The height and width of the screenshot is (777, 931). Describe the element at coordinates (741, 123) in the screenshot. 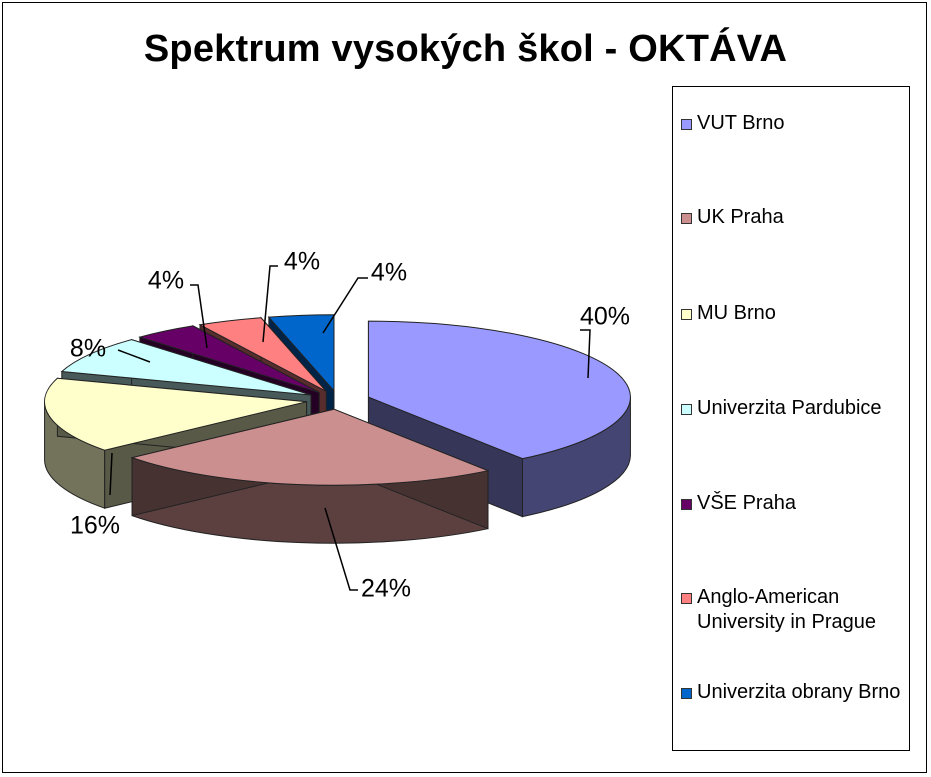

I see `legend-label: VUT Brno` at that location.